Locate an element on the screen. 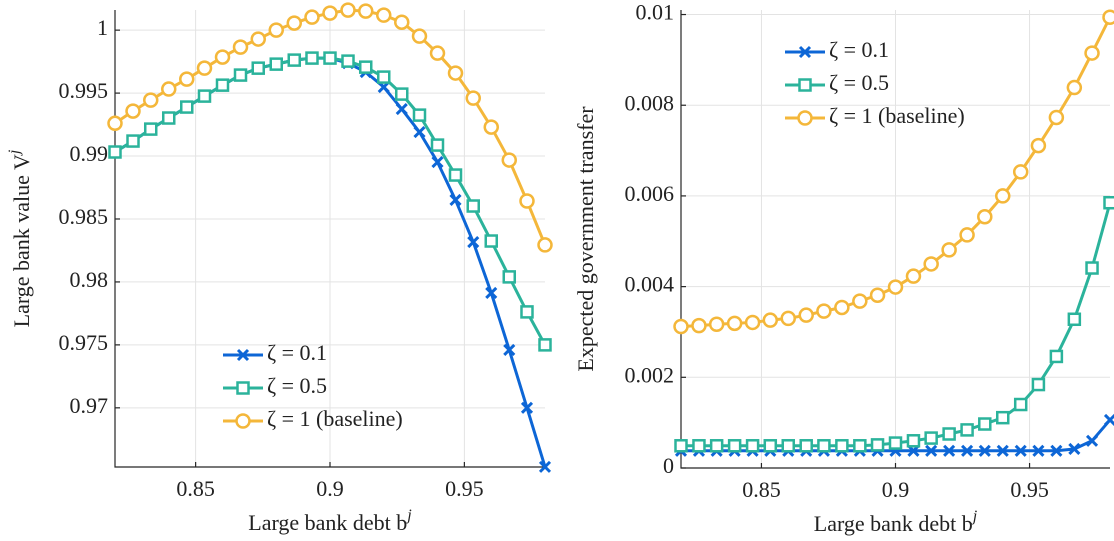 Image resolution: width=1114 pixels, height=541 pixels. y-axis-label-text: Expected government transfer is located at coordinates (585, 239).